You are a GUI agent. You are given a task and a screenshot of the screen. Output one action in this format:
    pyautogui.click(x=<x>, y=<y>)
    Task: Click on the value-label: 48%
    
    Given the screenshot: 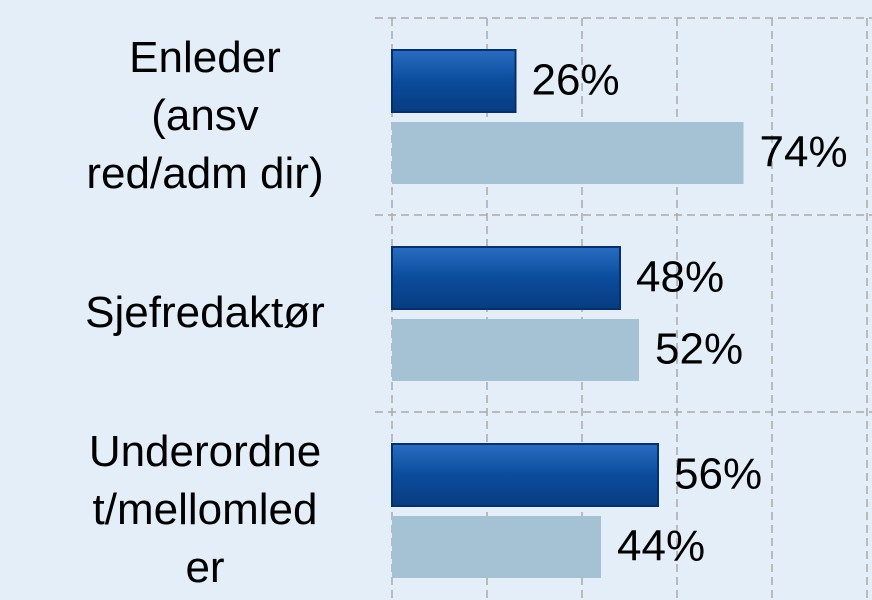 What is the action you would take?
    pyautogui.click(x=680, y=277)
    